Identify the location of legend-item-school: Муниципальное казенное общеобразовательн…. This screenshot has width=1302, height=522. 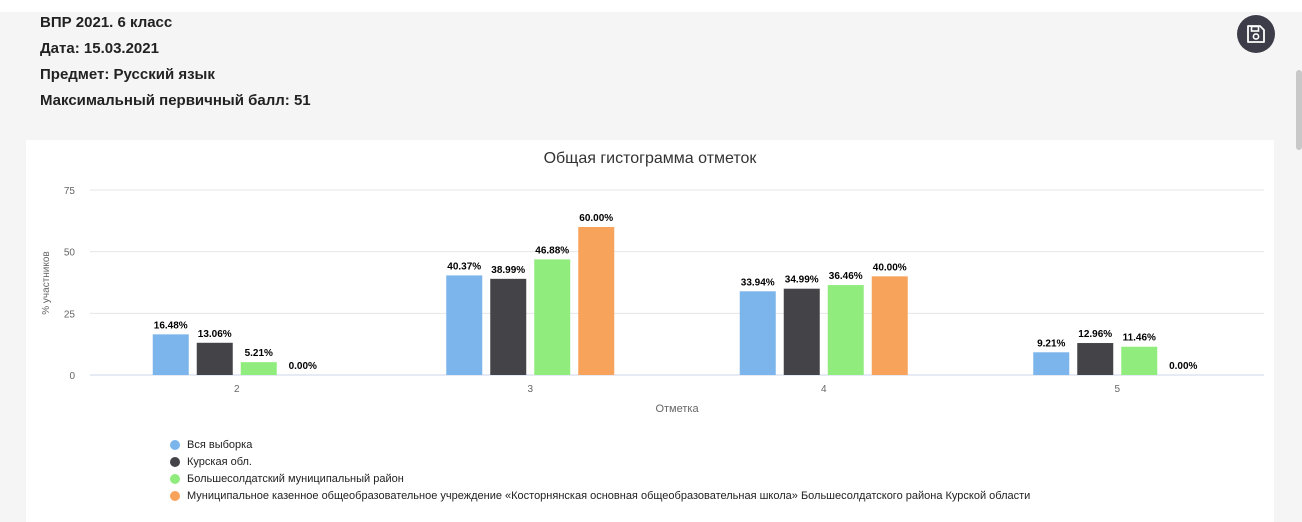
(600, 495).